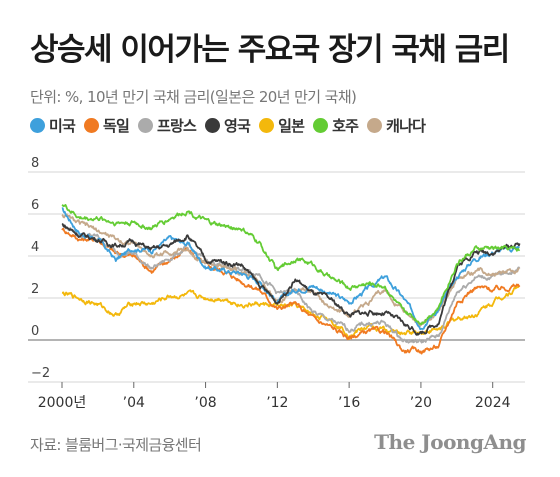 The width and height of the screenshot is (560, 477). I want to click on legend-item: 영국, so click(228, 125).